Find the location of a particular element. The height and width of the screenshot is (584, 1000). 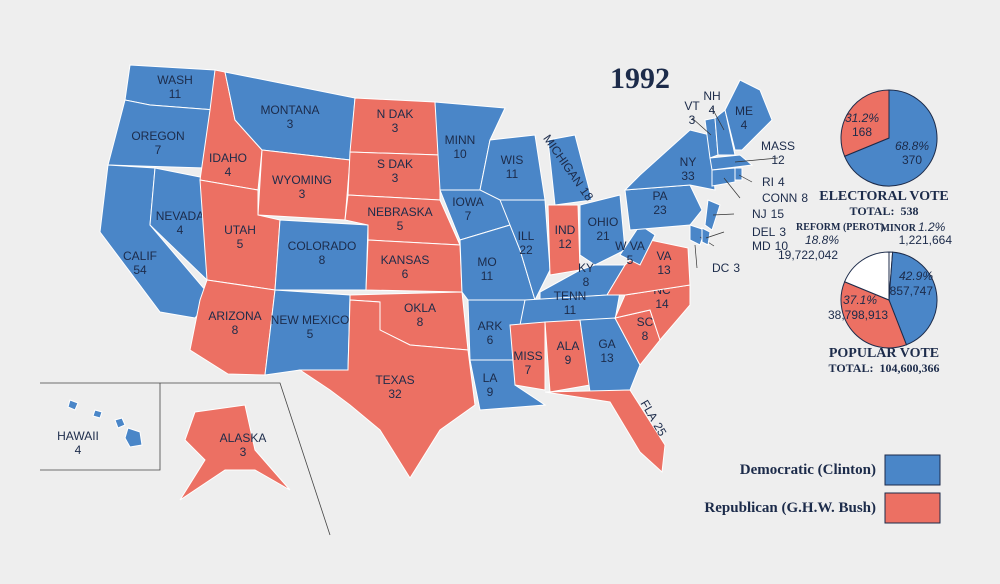

state-name: LA is located at coordinates (490, 378).